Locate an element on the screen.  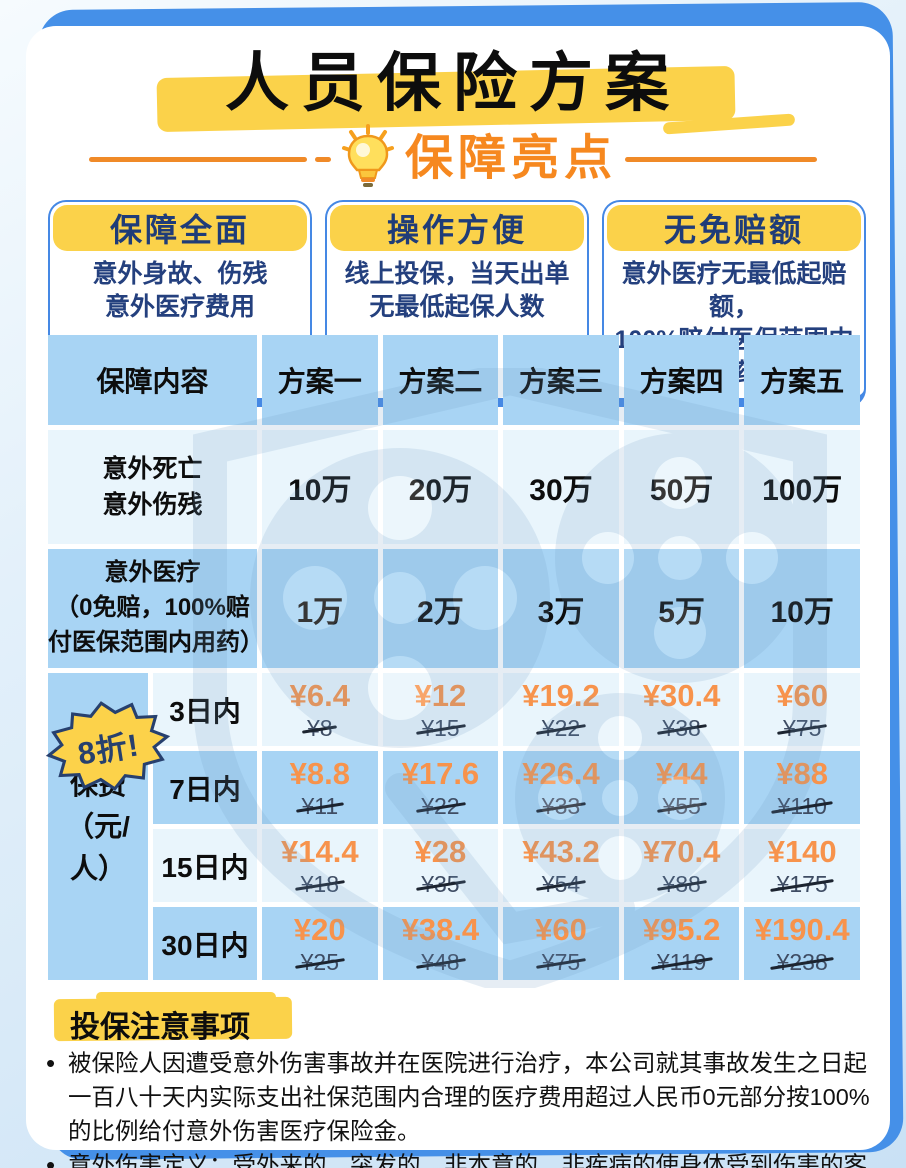
price-current: ¥17.6 is located at coordinates (440, 774).